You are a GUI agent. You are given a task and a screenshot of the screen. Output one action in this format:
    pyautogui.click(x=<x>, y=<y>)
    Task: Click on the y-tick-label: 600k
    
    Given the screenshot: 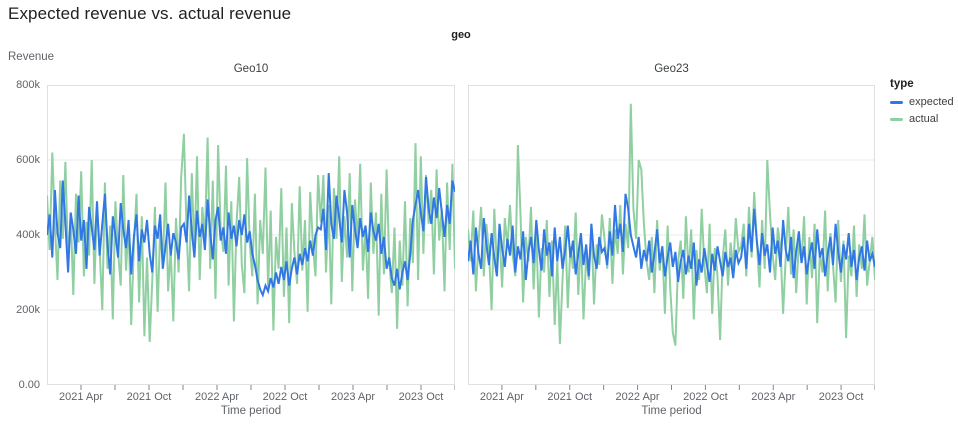 What is the action you would take?
    pyautogui.click(x=28, y=160)
    